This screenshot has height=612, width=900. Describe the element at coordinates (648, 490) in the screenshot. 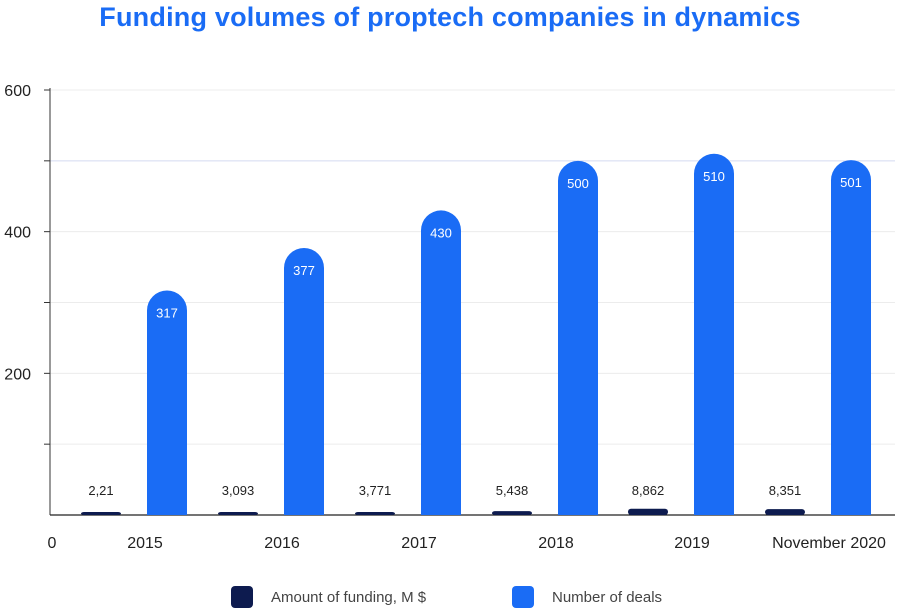

I see `data-label-funding: 8,862` at that location.